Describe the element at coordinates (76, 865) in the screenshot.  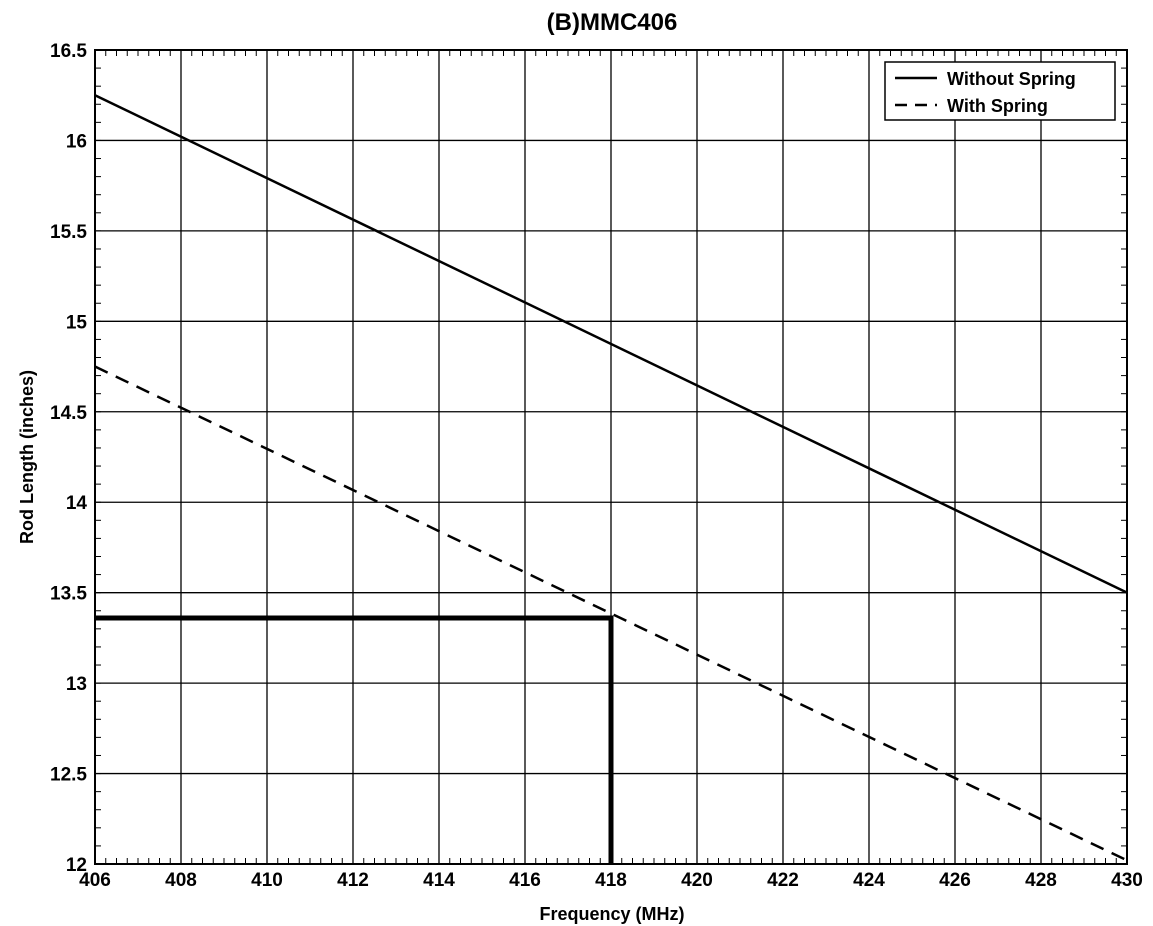
I see `y-tick-label: 12` at that location.